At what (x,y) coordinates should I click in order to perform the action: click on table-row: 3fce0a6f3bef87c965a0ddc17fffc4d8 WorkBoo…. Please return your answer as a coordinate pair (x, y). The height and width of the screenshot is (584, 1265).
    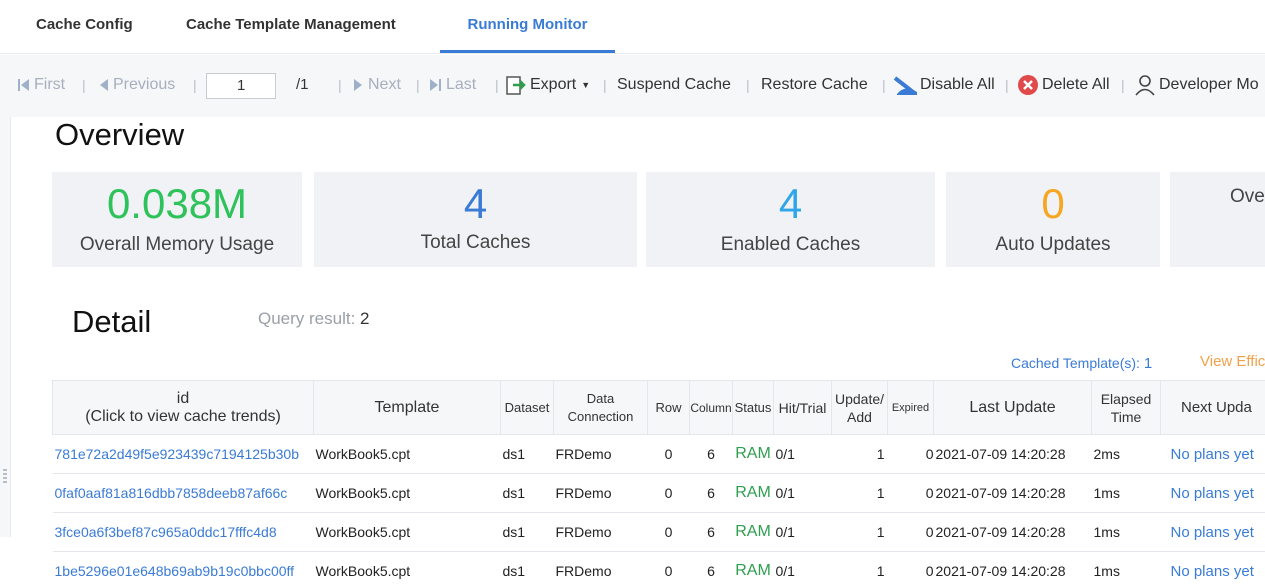
    Looking at the image, I should click on (658, 532).